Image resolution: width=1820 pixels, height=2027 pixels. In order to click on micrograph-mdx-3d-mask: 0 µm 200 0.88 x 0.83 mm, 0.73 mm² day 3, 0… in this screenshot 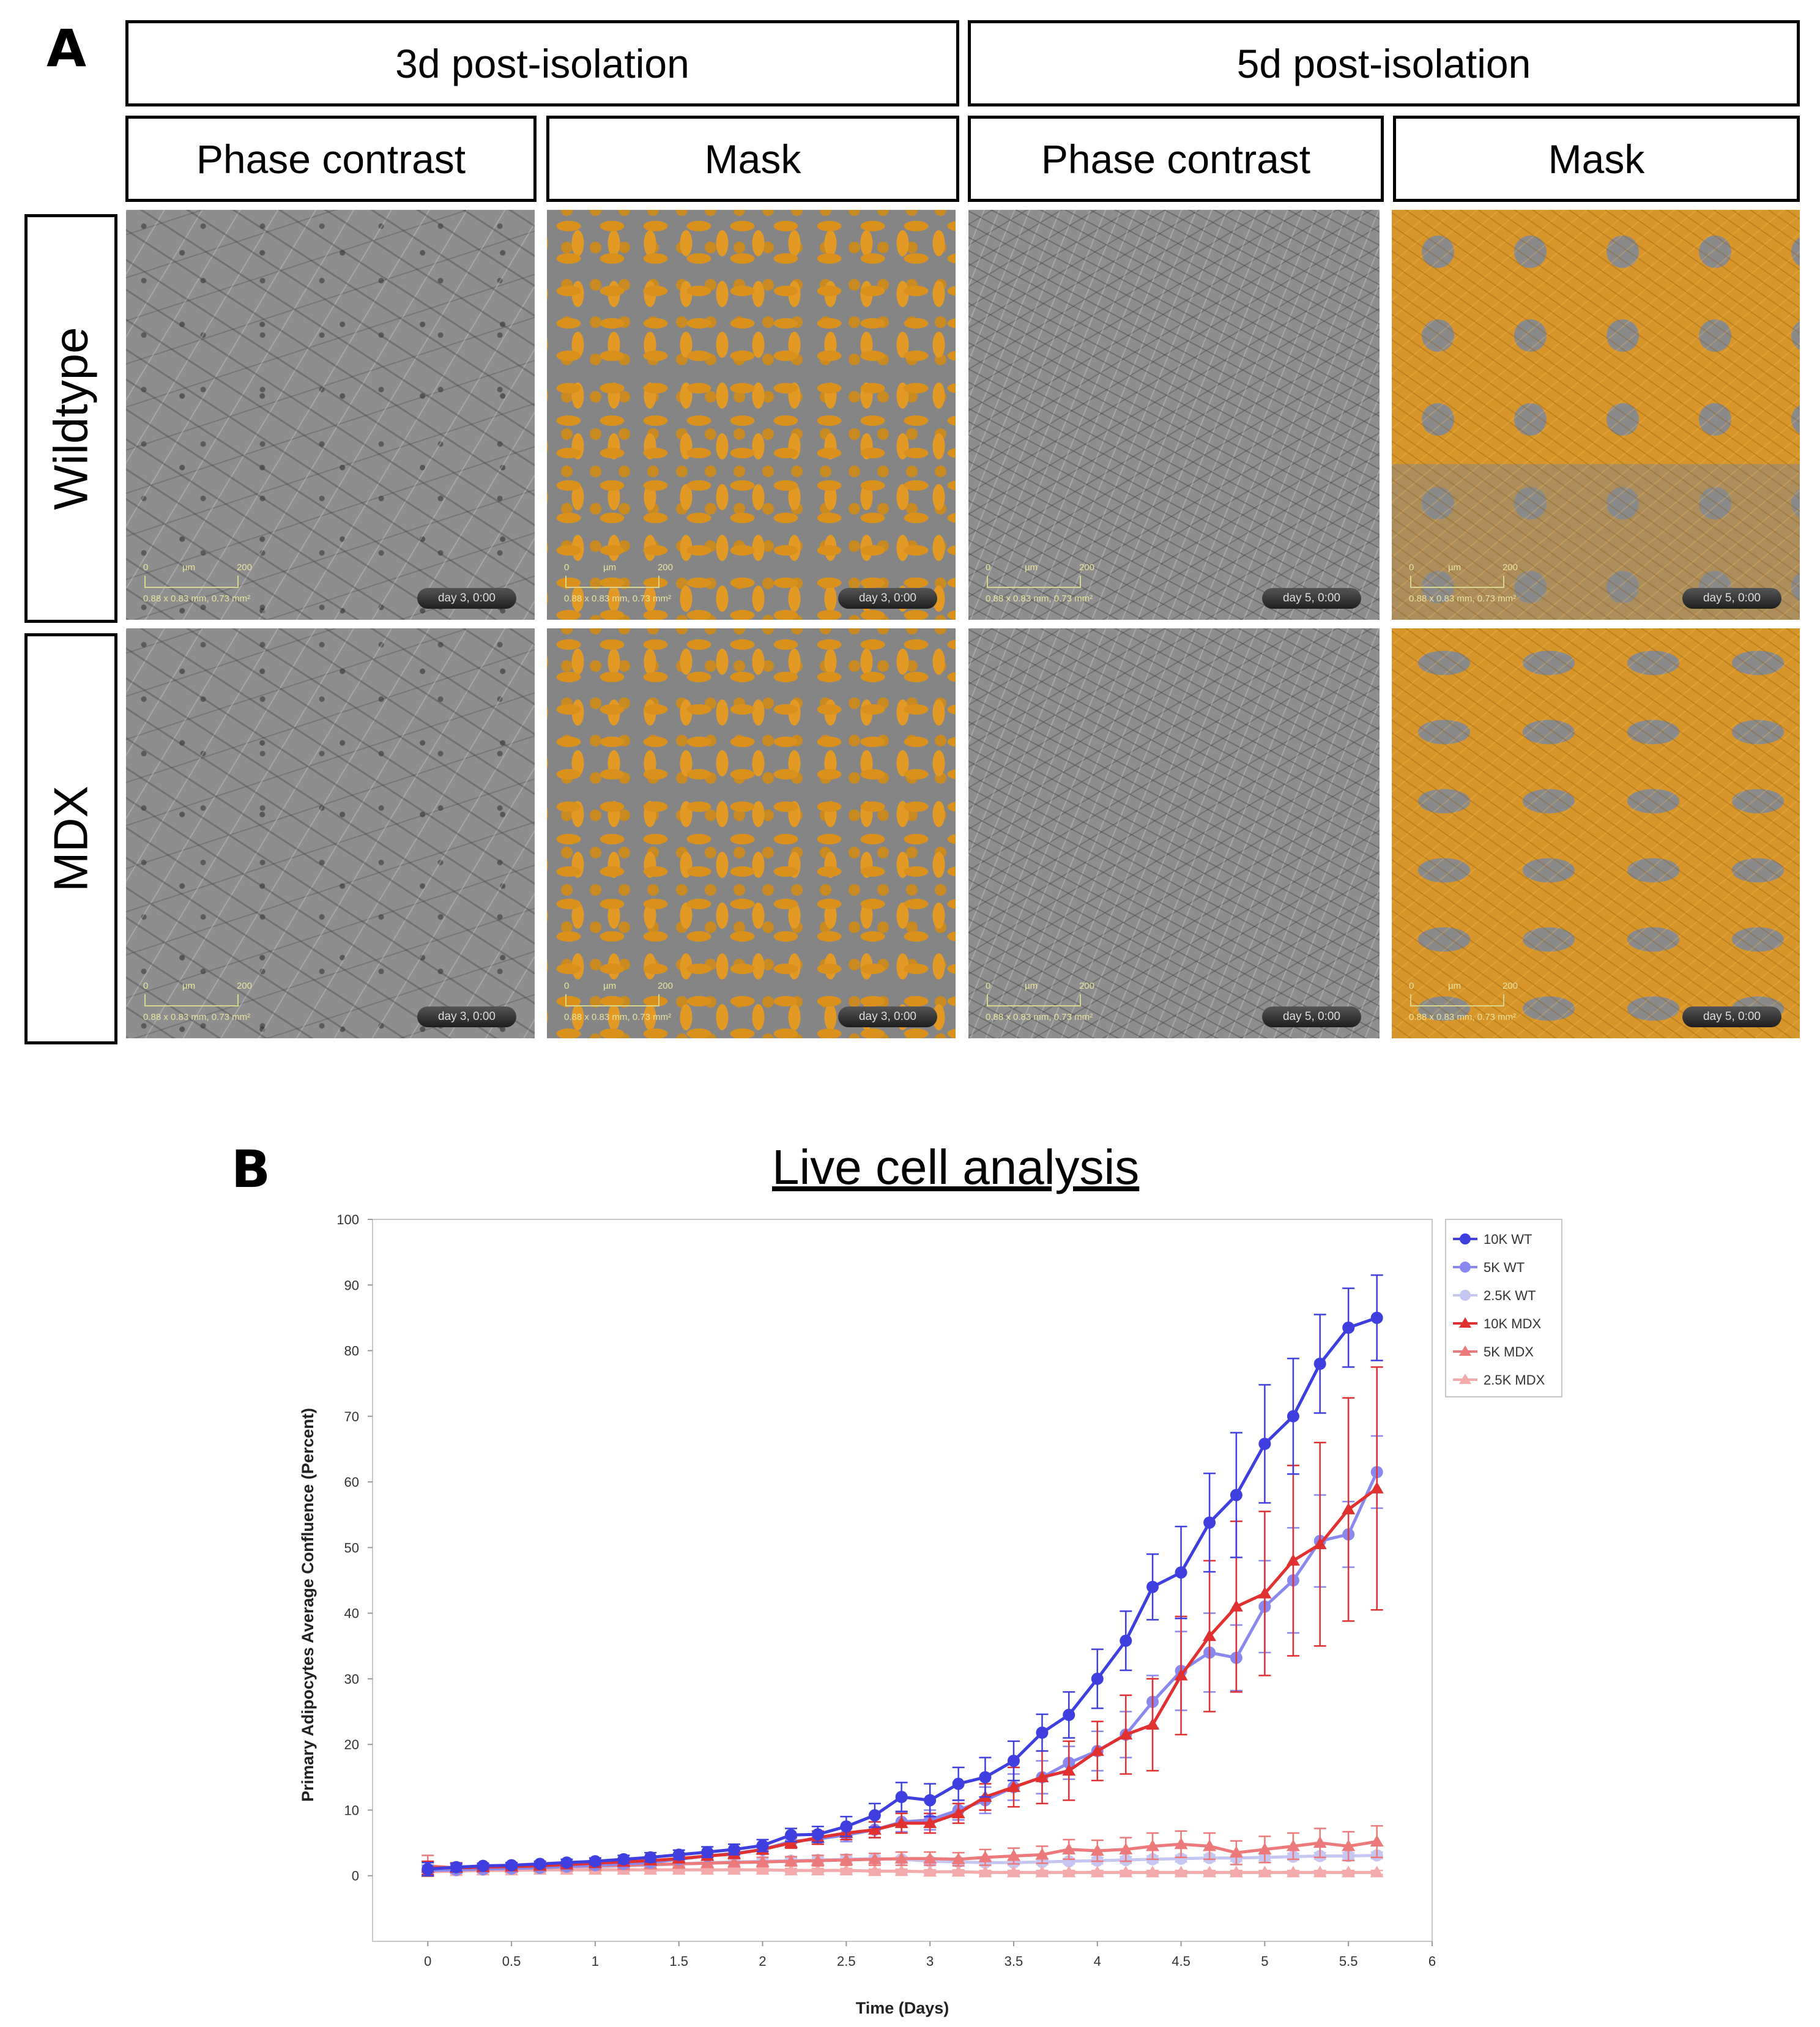, I will do `click(751, 833)`.